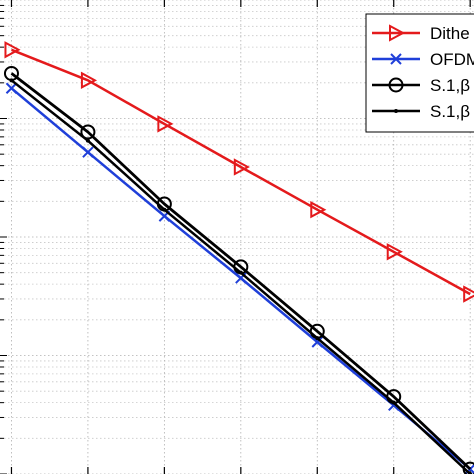 The height and width of the screenshot is (474, 474). Describe the element at coordinates (450, 33) in the screenshot. I see `legend-label-0: Dithe` at that location.